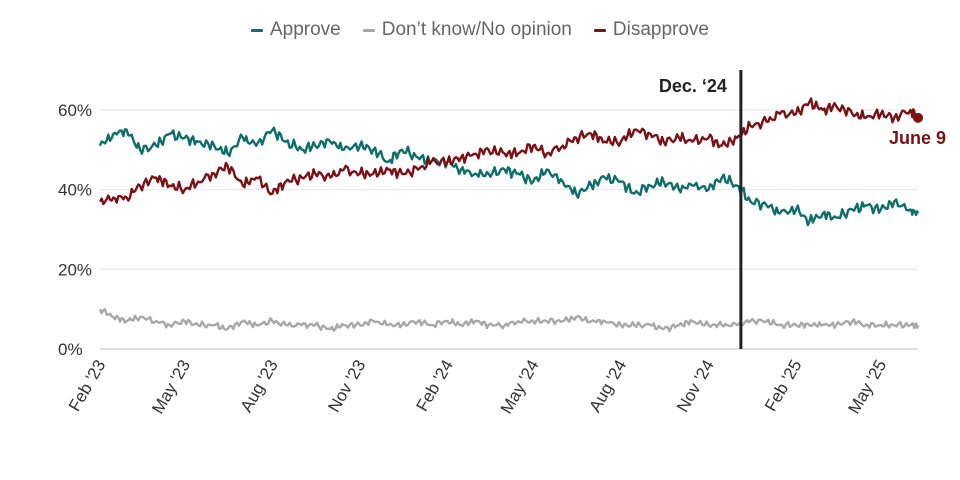  What do you see at coordinates (607, 386) in the screenshot?
I see `x-tick-label: Aug '24` at bounding box center [607, 386].